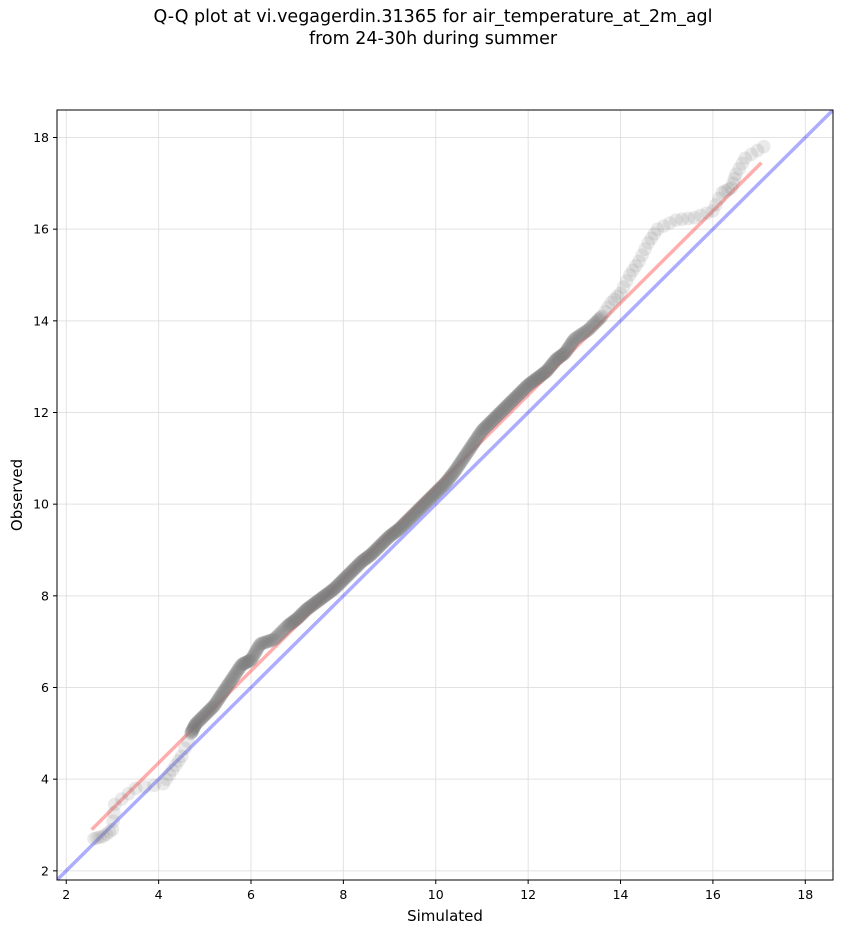 Image resolution: width=843 pixels, height=934 pixels. I want to click on x-tick-label: 6, so click(251, 894).